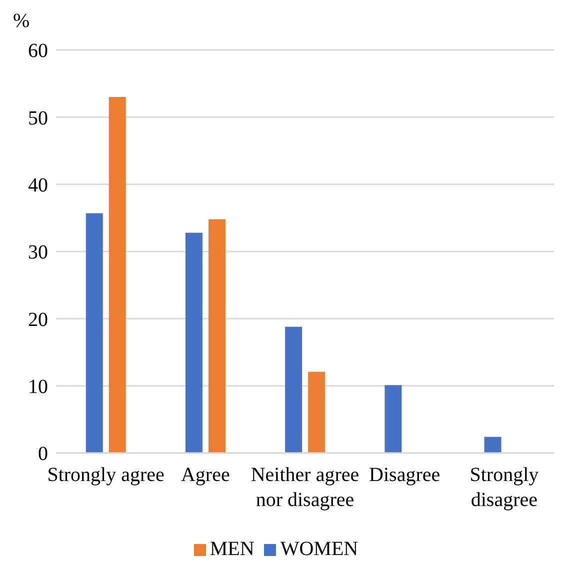 The height and width of the screenshot is (569, 562). What do you see at coordinates (38, 185) in the screenshot?
I see `y-tick-label: 40` at bounding box center [38, 185].